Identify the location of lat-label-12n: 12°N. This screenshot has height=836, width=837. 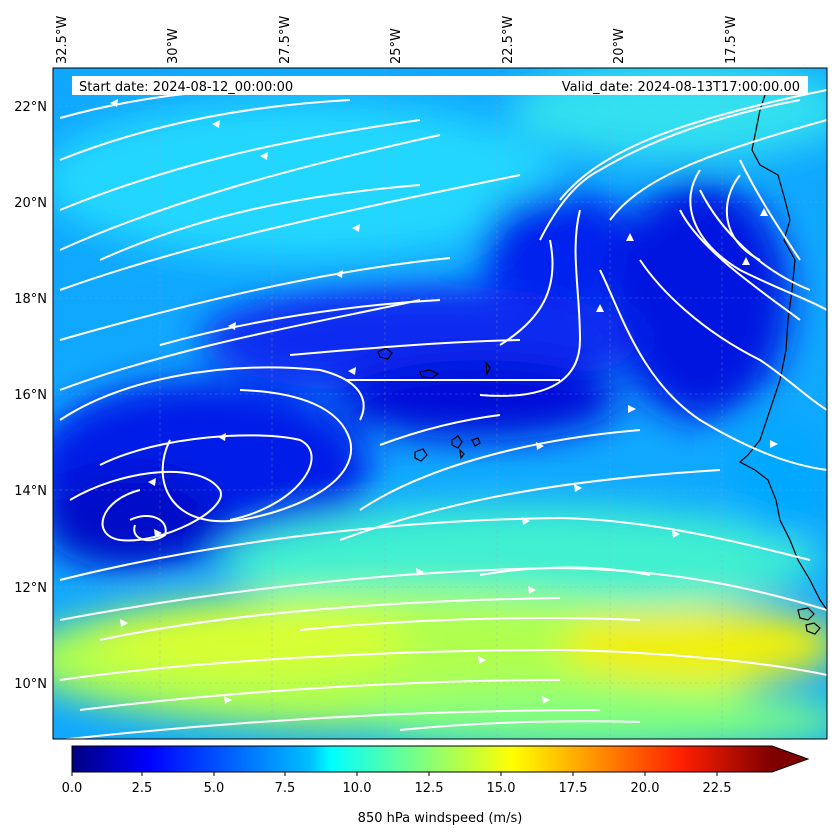
(30, 588).